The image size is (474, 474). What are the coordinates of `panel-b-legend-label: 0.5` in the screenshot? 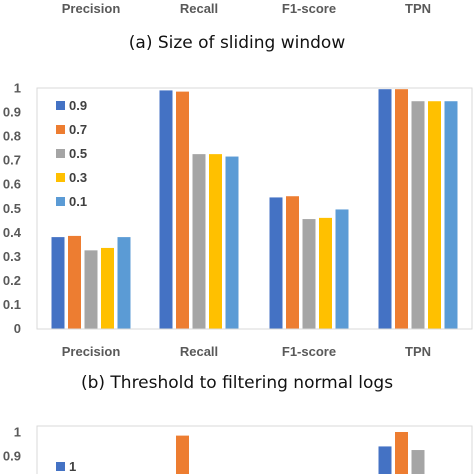 It's located at (78, 153).